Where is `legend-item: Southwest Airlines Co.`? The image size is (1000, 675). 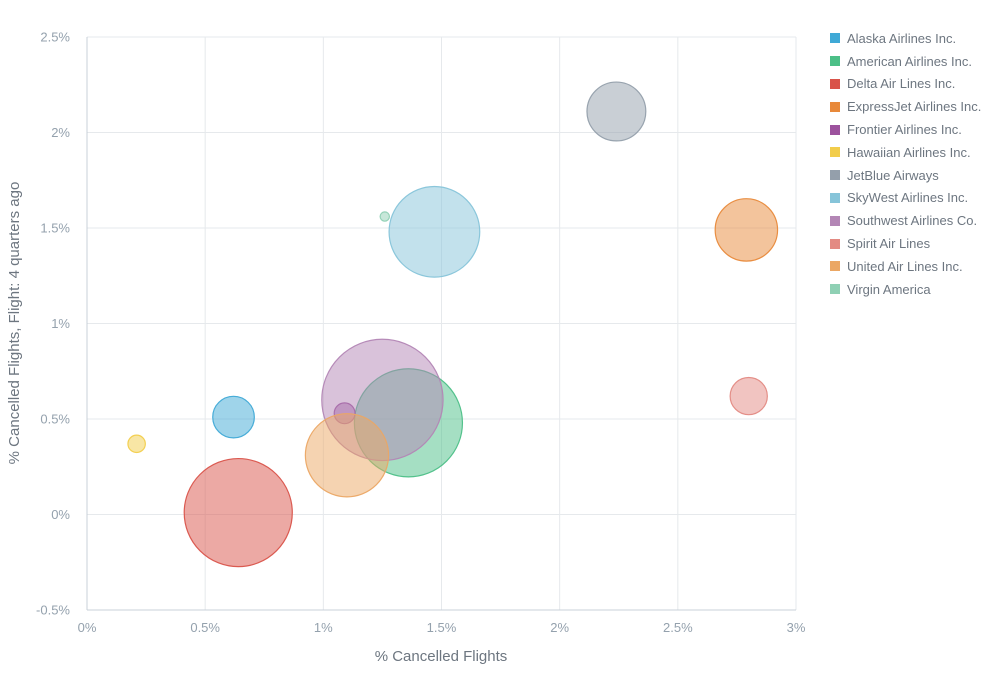
legend-item: Southwest Airlines Co. is located at coordinates (905, 220).